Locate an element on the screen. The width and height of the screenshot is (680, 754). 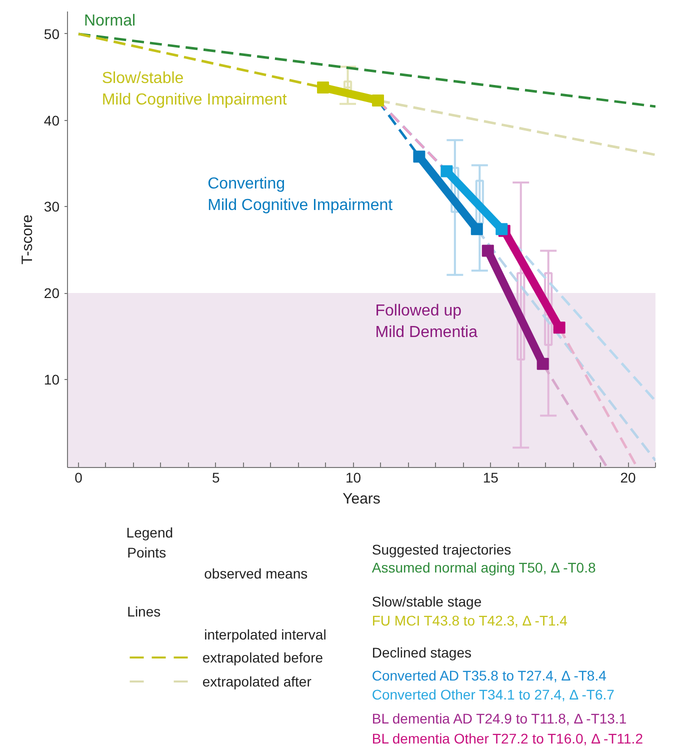
annotation: Slow/stable Mild Cognitive Impairment is located at coordinates (195, 89).